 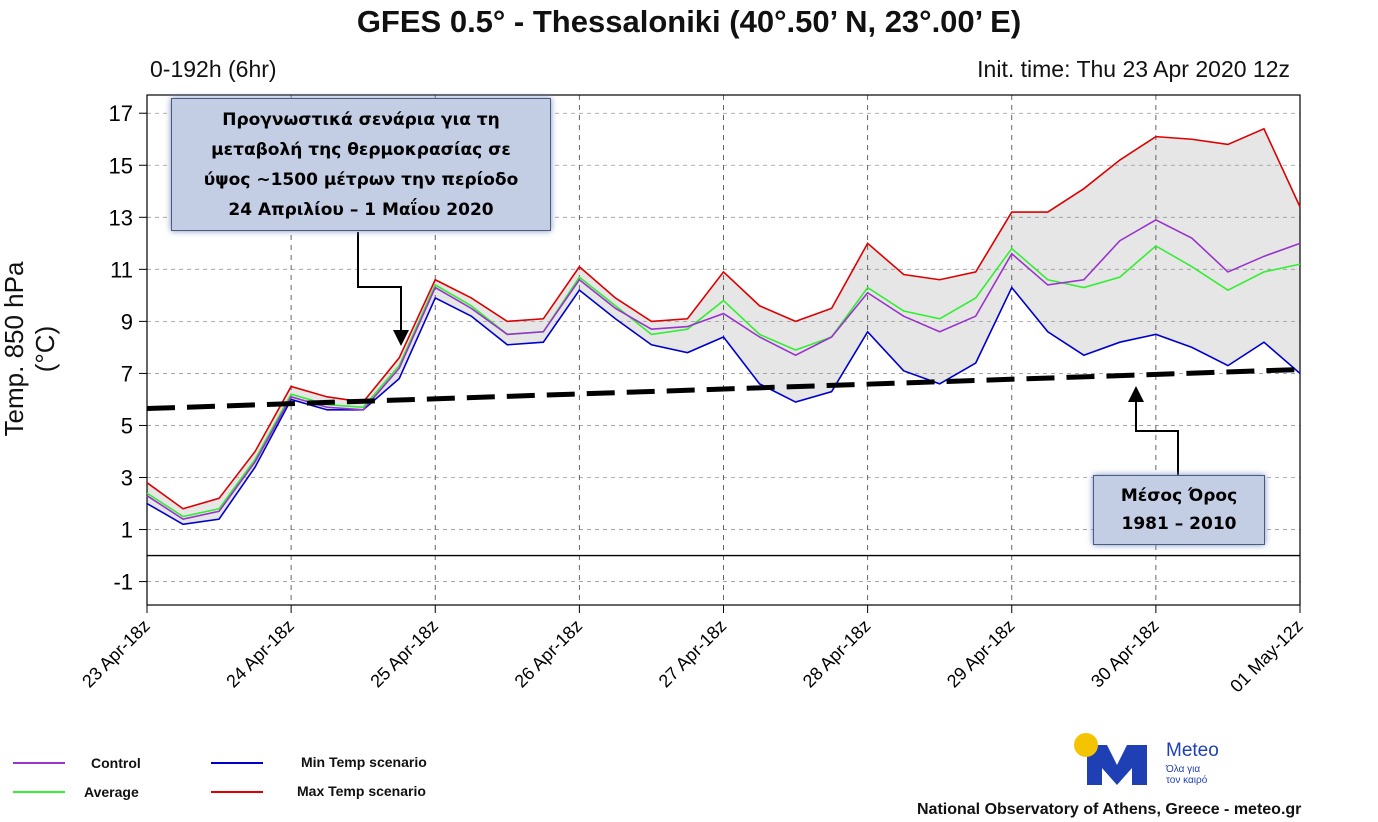 What do you see at coordinates (361, 180) in the screenshot?
I see `annotation-line: ύψος ~1500 μέτρων την περίοδο` at bounding box center [361, 180].